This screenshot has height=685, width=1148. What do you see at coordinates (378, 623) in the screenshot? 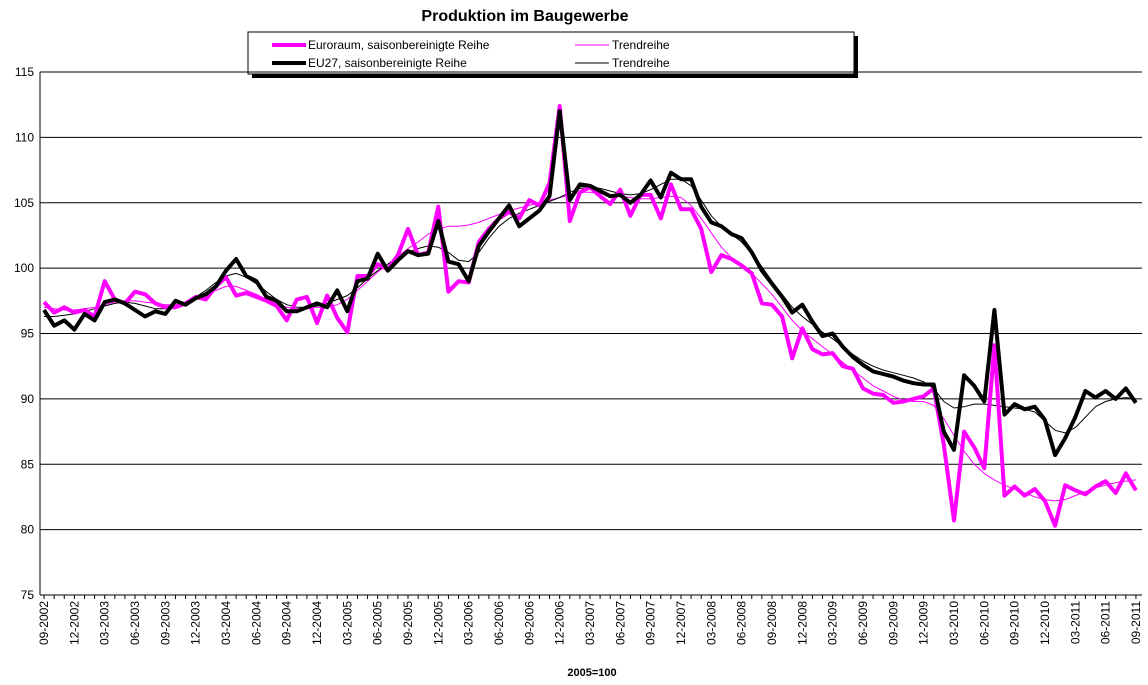
I see `x-tick-label: 06-2005` at bounding box center [378, 623].